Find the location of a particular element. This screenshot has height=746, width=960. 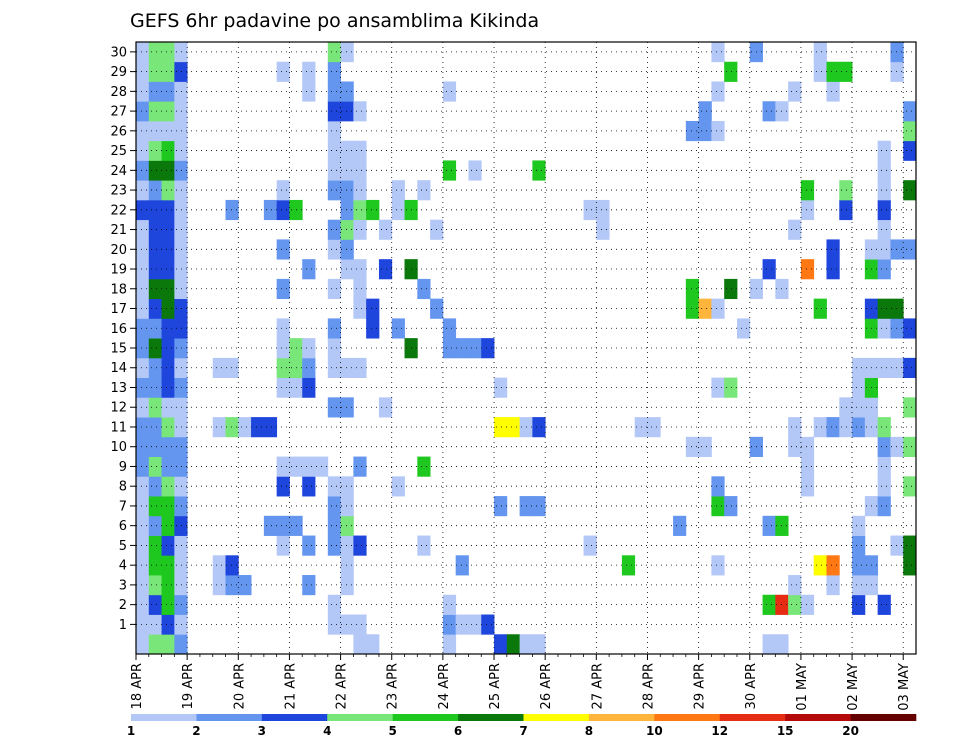

y-tick-label: 20 is located at coordinates (118, 250).